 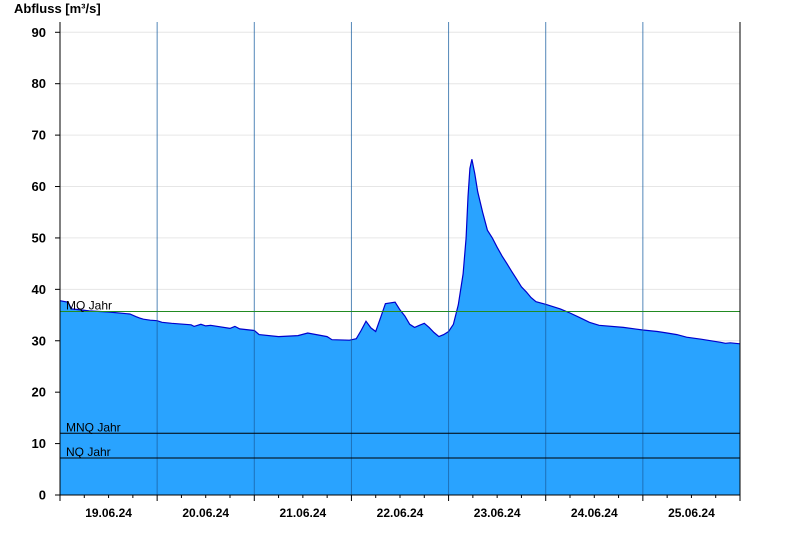 What do you see at coordinates (302, 513) in the screenshot?
I see `x-tick-label: 21.06.24` at bounding box center [302, 513].